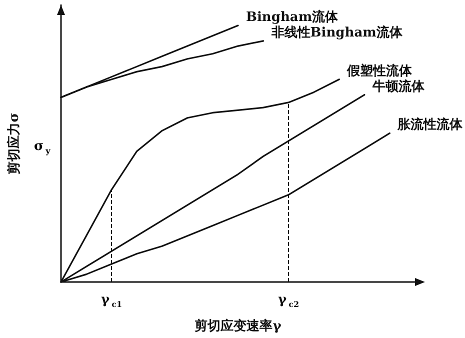 Image resolution: width=465 pixels, height=338 pixels. Describe the element at coordinates (238, 326) in the screenshot. I see `x-axis-title: 剪切应变速率γ` at that location.